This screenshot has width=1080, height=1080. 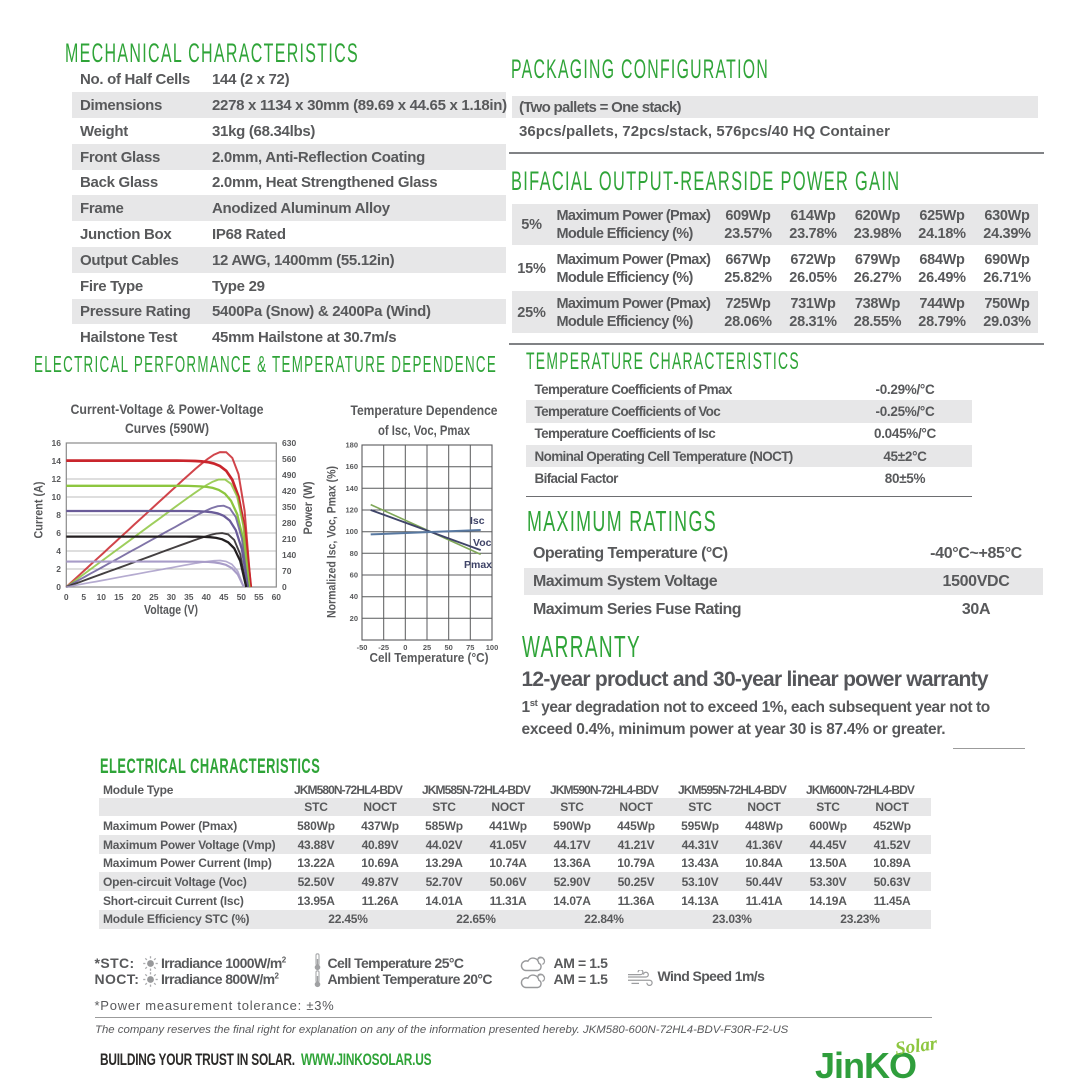 What do you see at coordinates (83, 597) in the screenshot?
I see `svg-text: 5` at bounding box center [83, 597].